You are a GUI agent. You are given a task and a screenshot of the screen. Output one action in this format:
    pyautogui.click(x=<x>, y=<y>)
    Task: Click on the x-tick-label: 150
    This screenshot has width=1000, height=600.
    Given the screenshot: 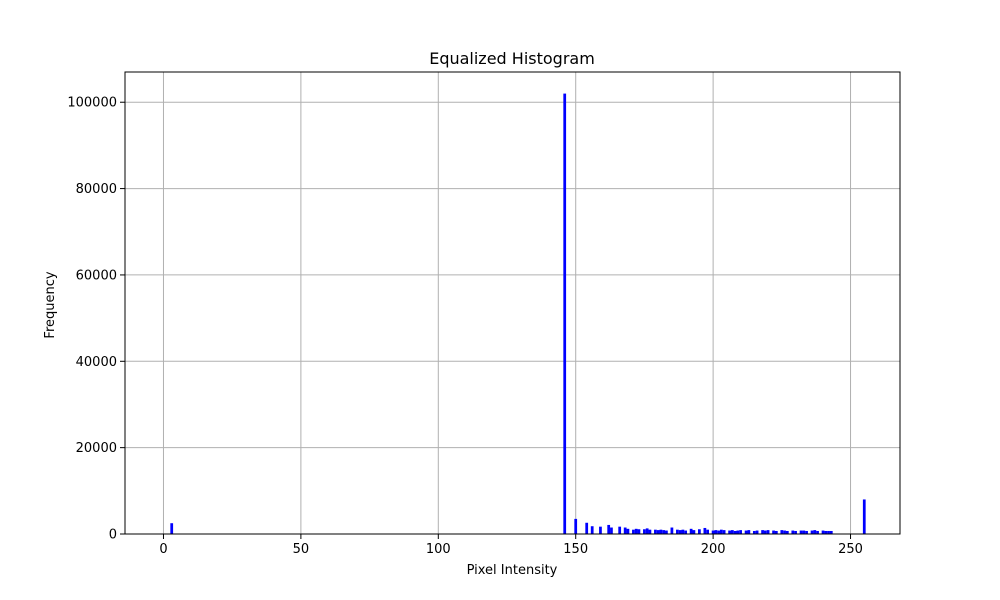 What is the action you would take?
    pyautogui.click(x=575, y=549)
    